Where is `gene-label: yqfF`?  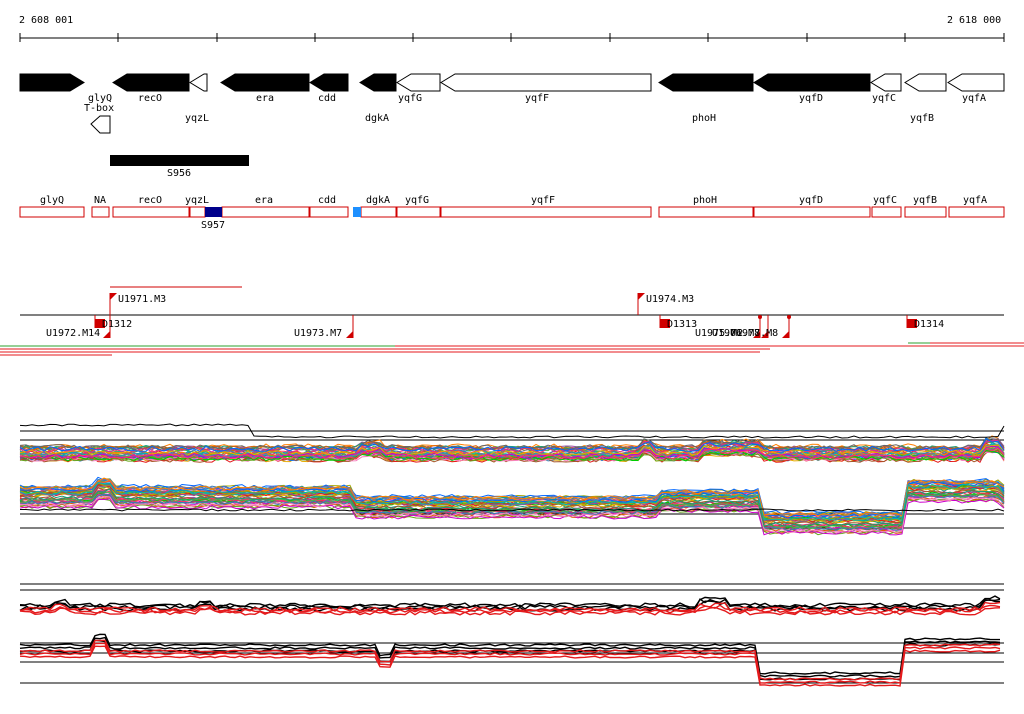
gene-label: yqfF is located at coordinates (537, 98).